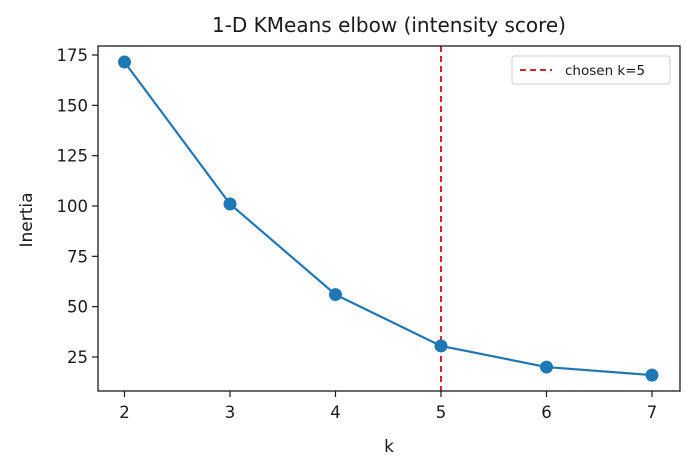  Describe the element at coordinates (652, 412) in the screenshot. I see `x-tick-label: 7` at that location.